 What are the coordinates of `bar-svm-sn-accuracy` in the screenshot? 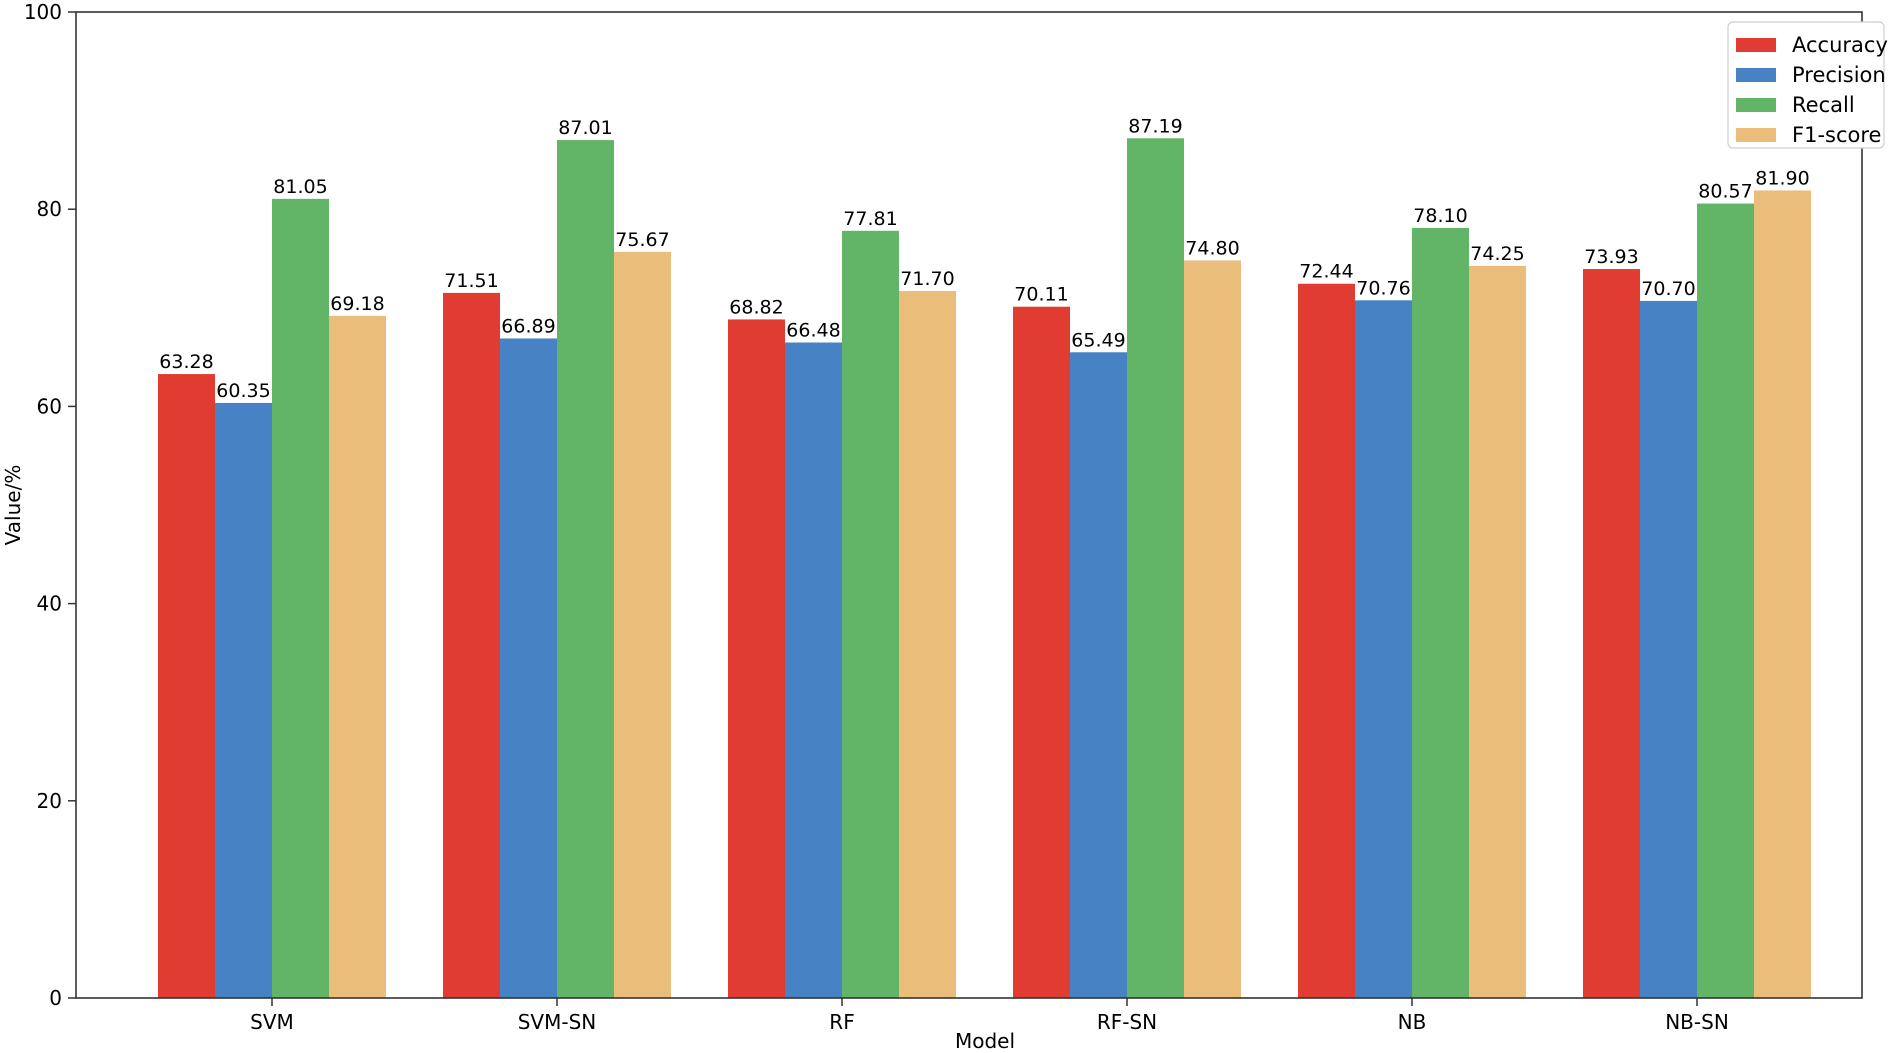 It's located at (471, 645).